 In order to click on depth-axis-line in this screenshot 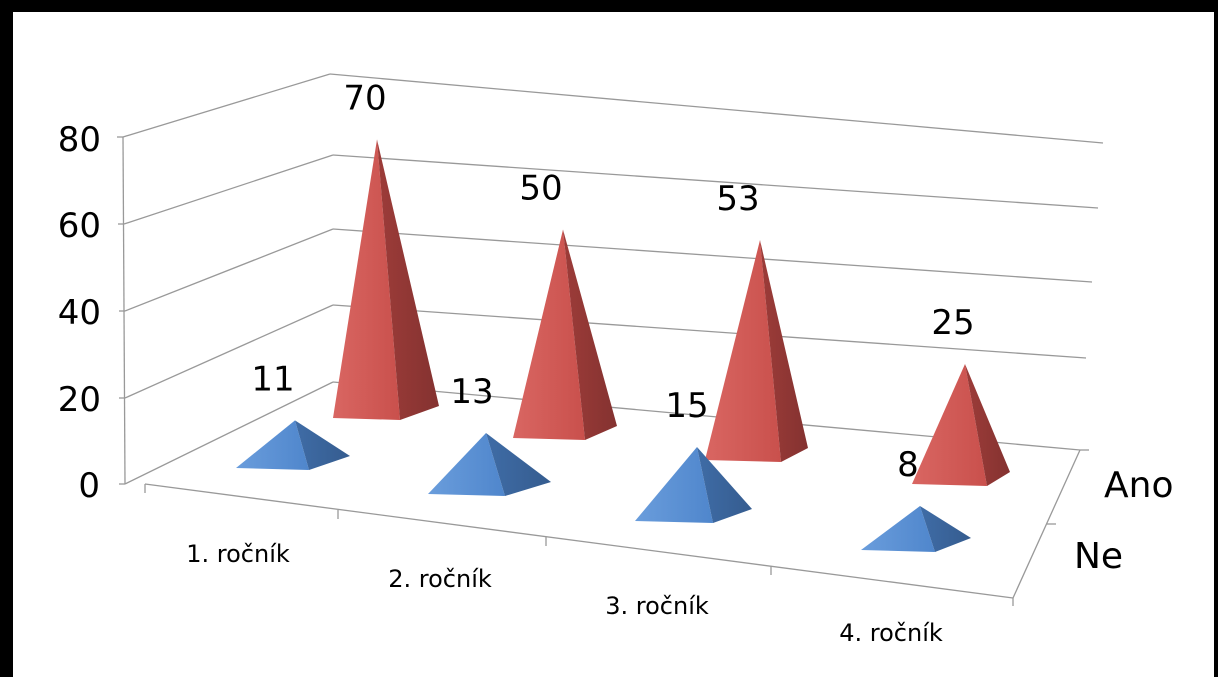, I will do `click(1046, 524)`.